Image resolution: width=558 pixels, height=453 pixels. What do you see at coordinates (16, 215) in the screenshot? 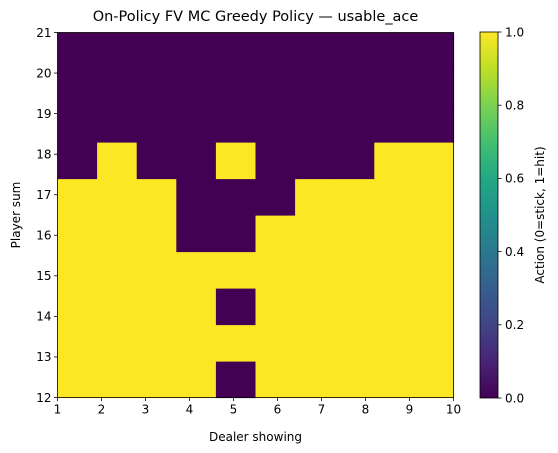
I see `y-axis-label: Player sum` at bounding box center [16, 215].